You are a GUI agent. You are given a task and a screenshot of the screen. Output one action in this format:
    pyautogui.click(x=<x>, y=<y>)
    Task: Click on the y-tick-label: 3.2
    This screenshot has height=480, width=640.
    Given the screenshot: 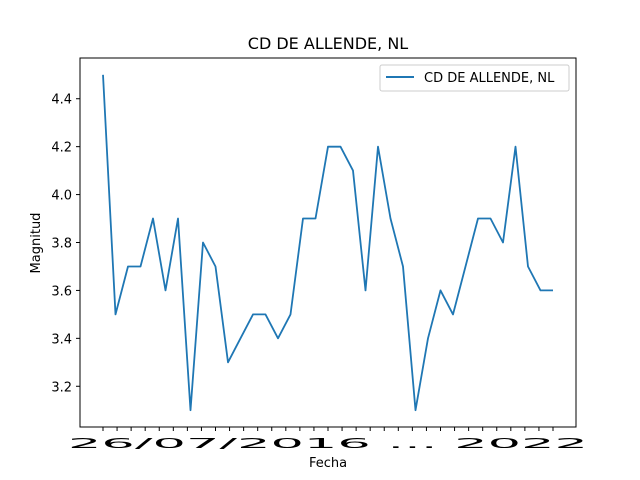 What is the action you would take?
    pyautogui.click(x=61, y=387)
    